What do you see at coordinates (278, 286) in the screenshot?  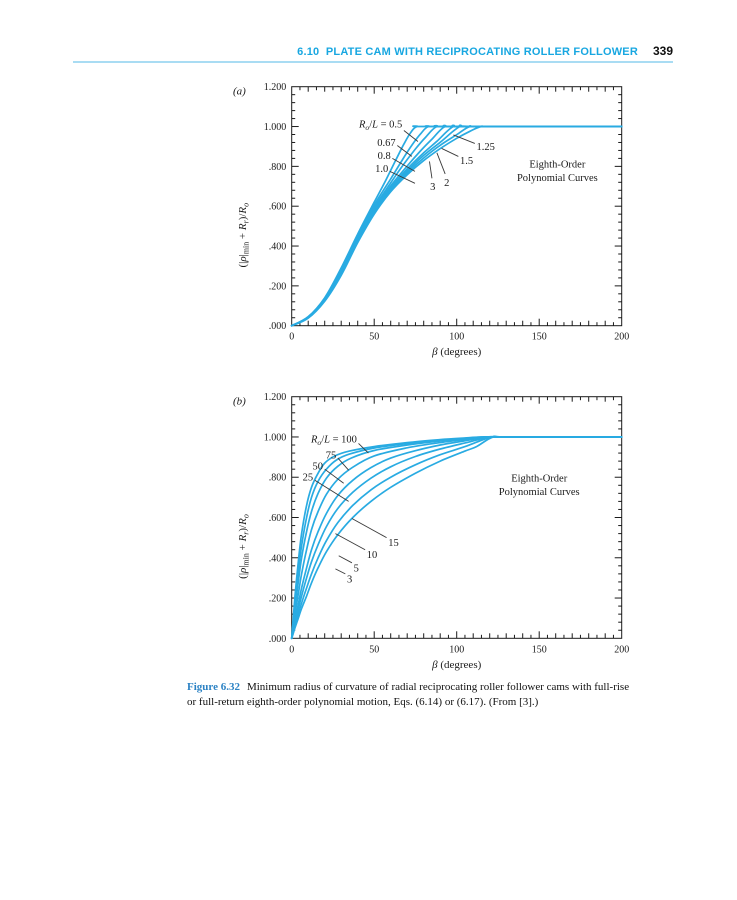 I see `y-tick-label-a-.200: .200` at bounding box center [278, 286].